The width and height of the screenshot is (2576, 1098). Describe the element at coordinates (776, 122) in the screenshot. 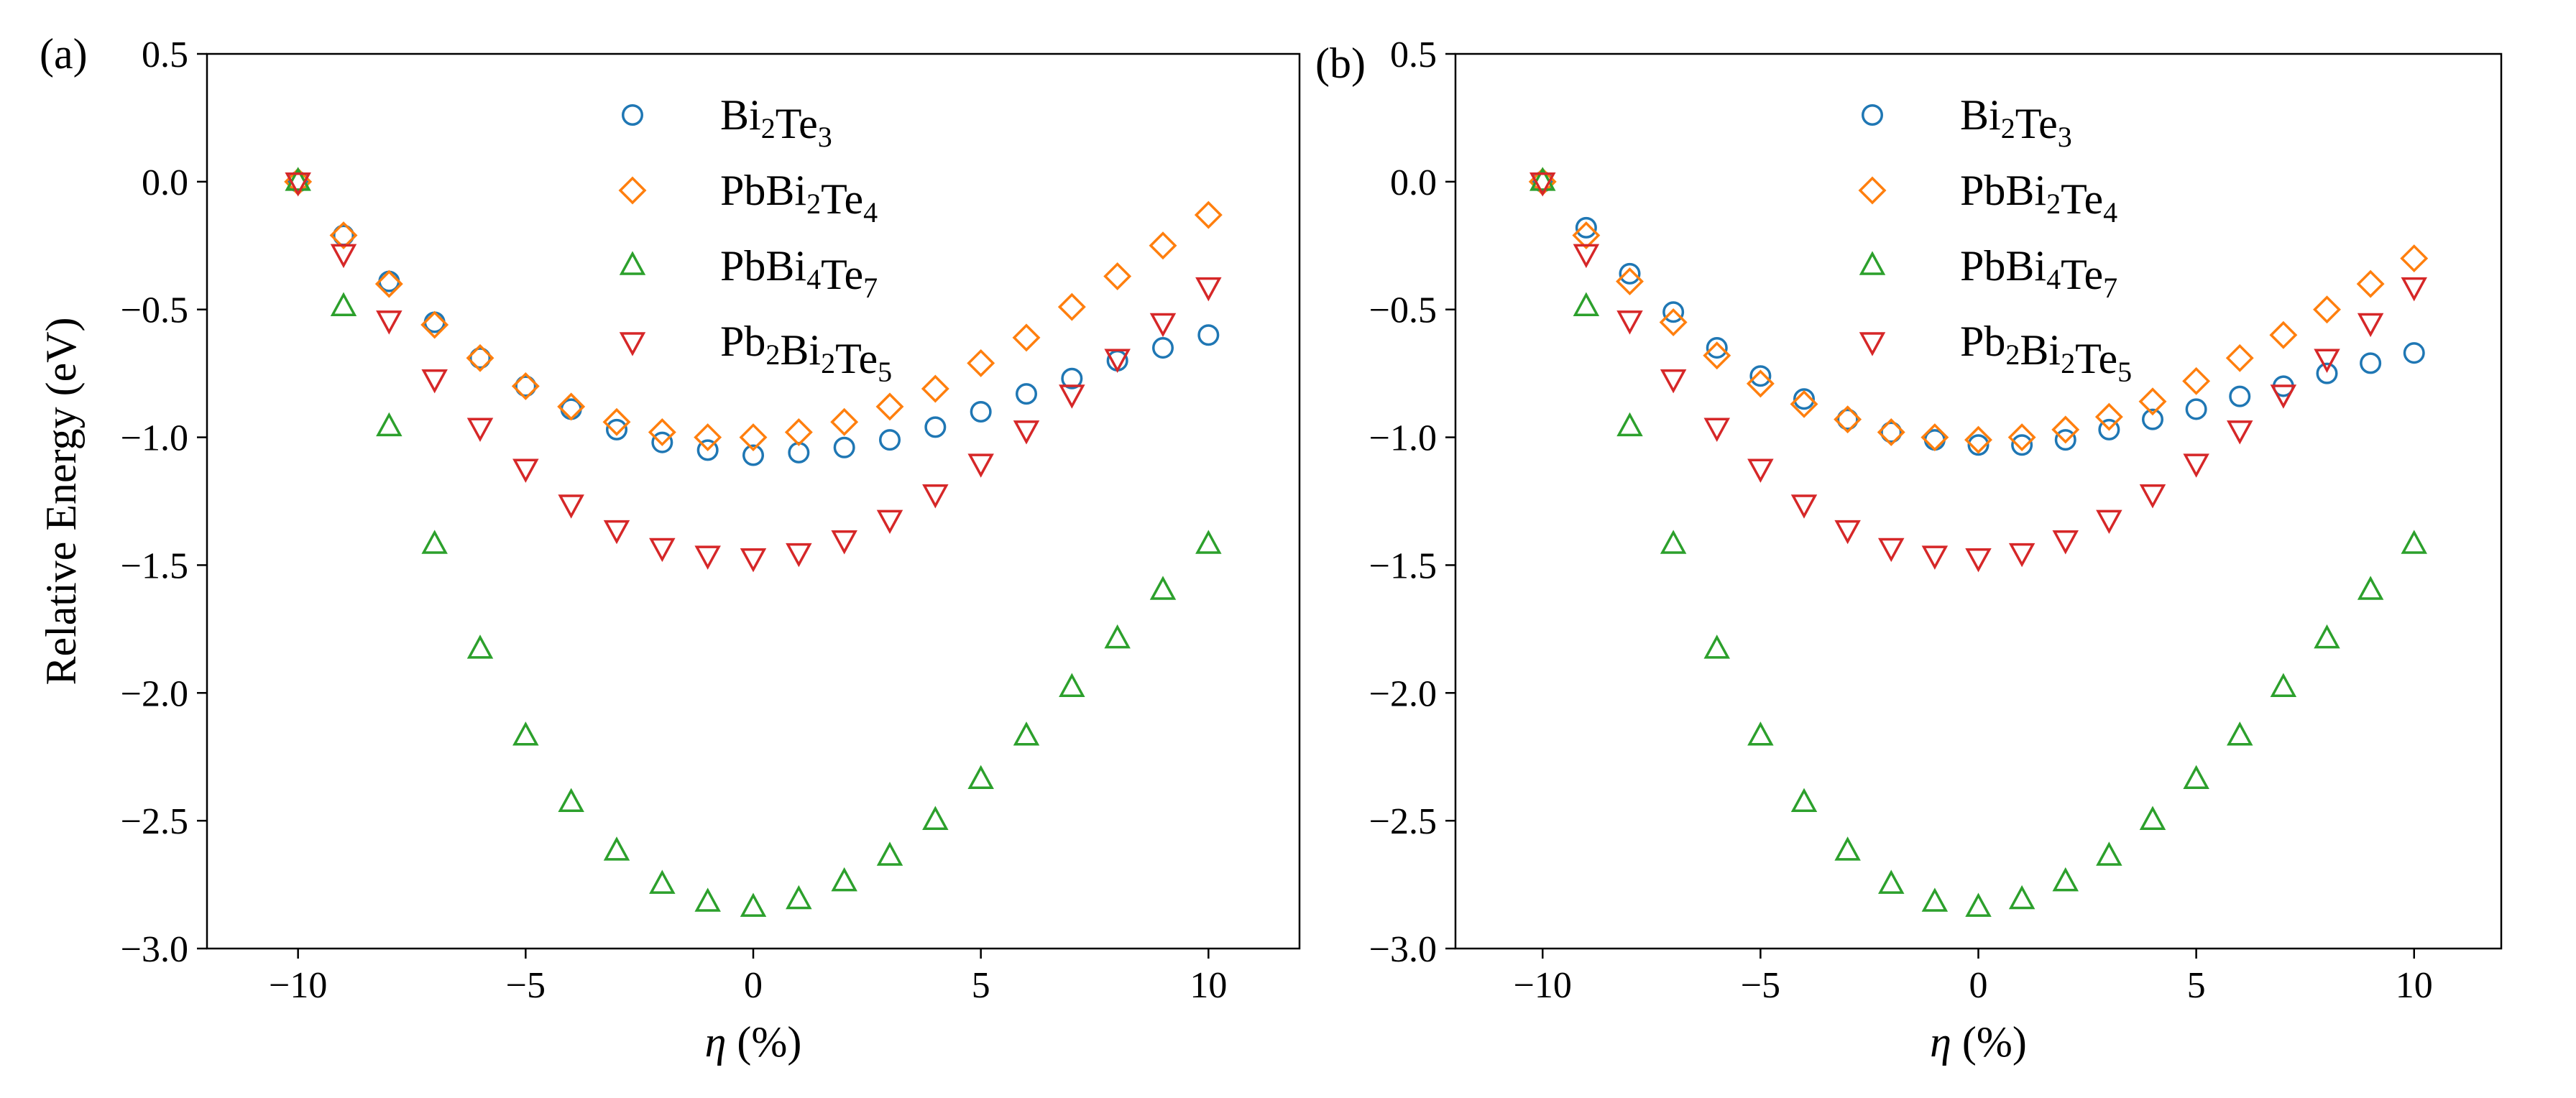

I see `legend-label: Bi2Te3` at that location.